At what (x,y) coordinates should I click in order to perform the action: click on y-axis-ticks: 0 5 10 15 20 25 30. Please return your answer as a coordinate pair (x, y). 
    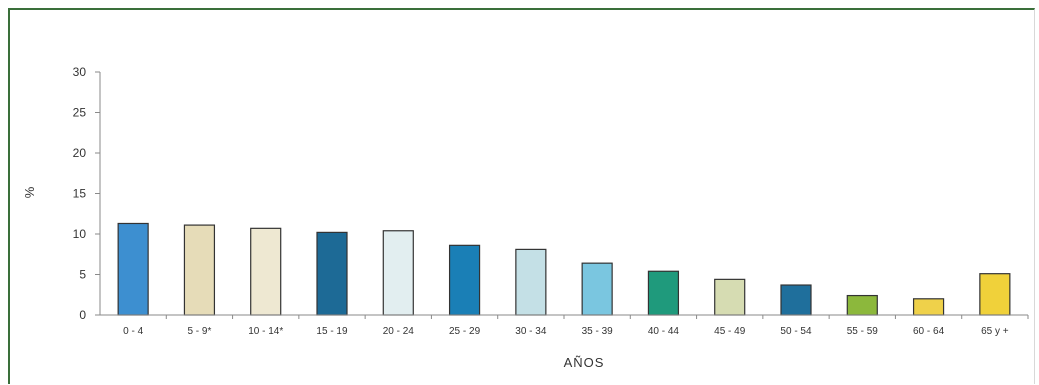
    Looking at the image, I should click on (86, 193).